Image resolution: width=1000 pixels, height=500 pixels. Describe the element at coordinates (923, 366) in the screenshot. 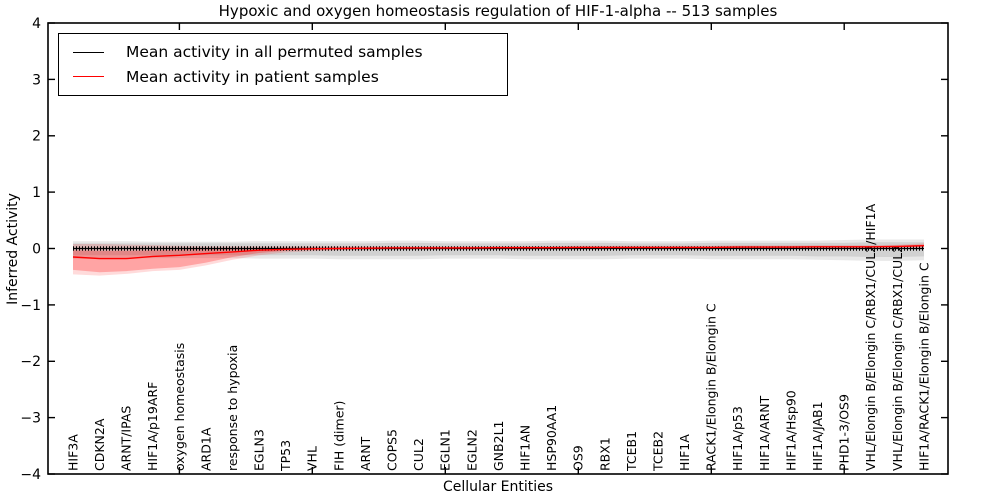

I see `x-category-label: HIF1A/RACK1/Elongin B/Elongin C` at that location.